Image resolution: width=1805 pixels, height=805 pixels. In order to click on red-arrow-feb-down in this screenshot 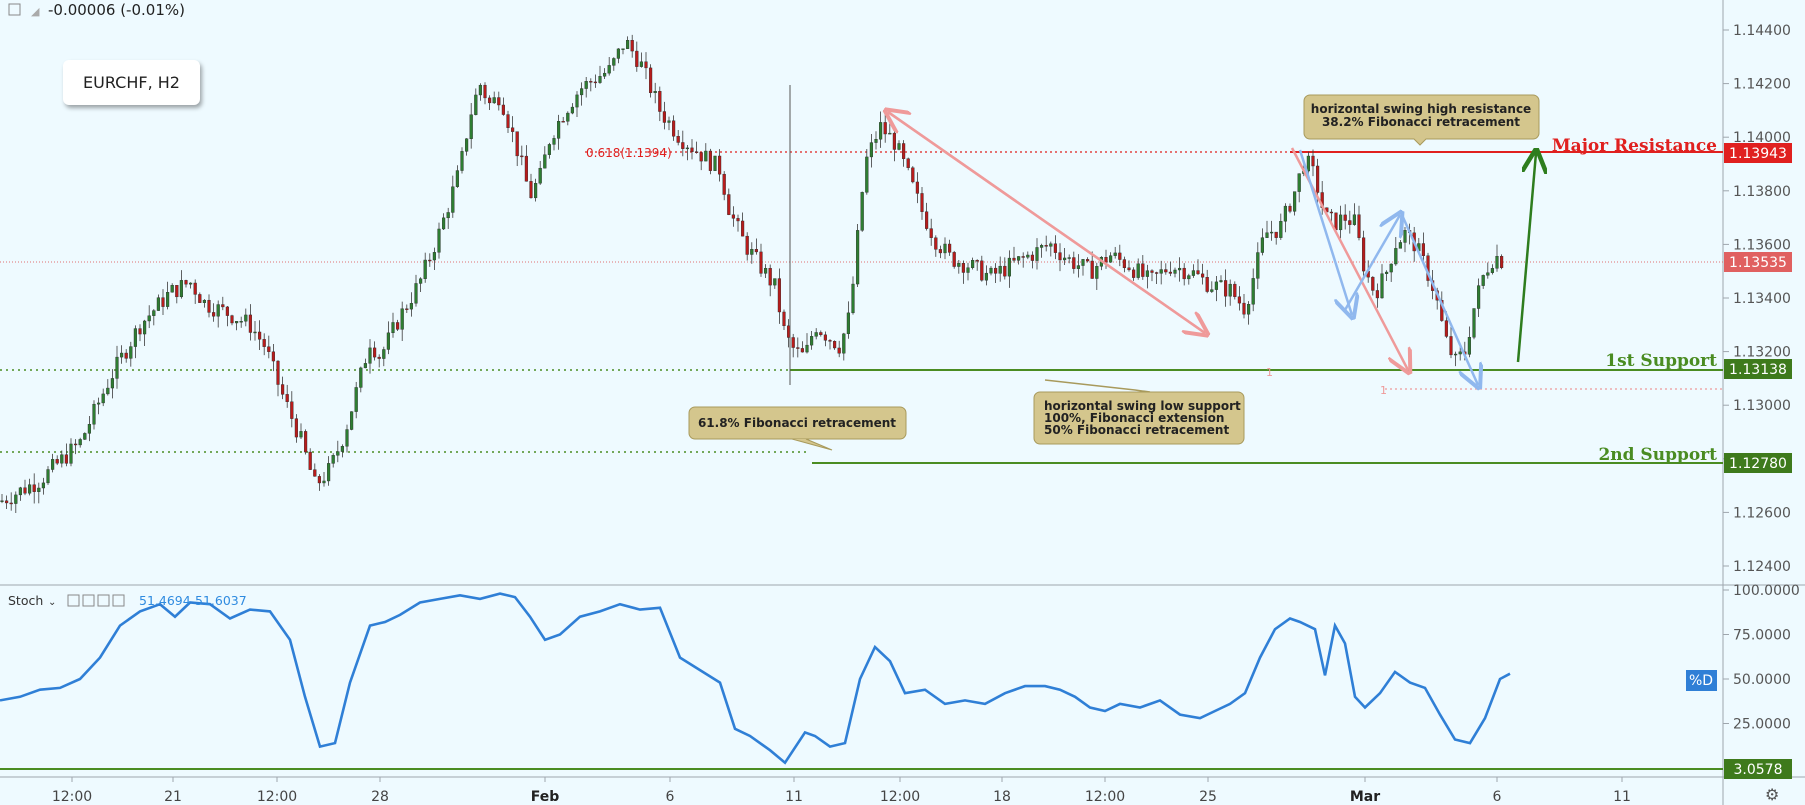, I will do `click(1046, 221)`.